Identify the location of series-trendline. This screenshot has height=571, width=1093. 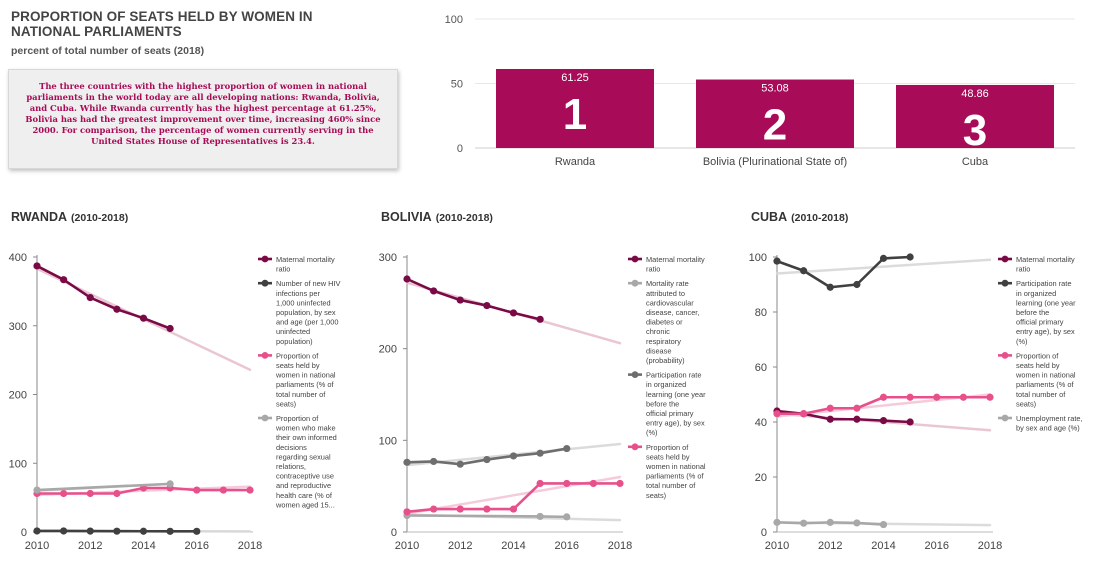
(883, 266).